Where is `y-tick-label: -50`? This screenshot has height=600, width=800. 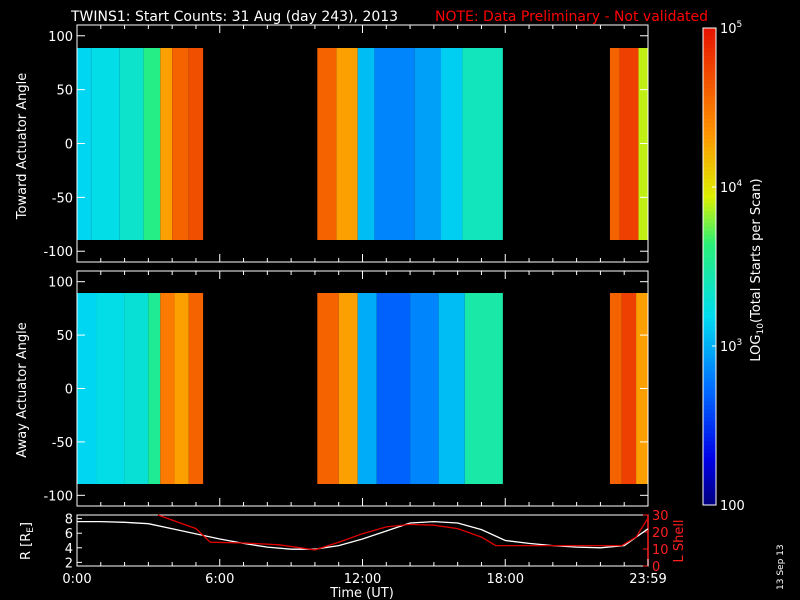
y-tick-label: -50 is located at coordinates (62, 443).